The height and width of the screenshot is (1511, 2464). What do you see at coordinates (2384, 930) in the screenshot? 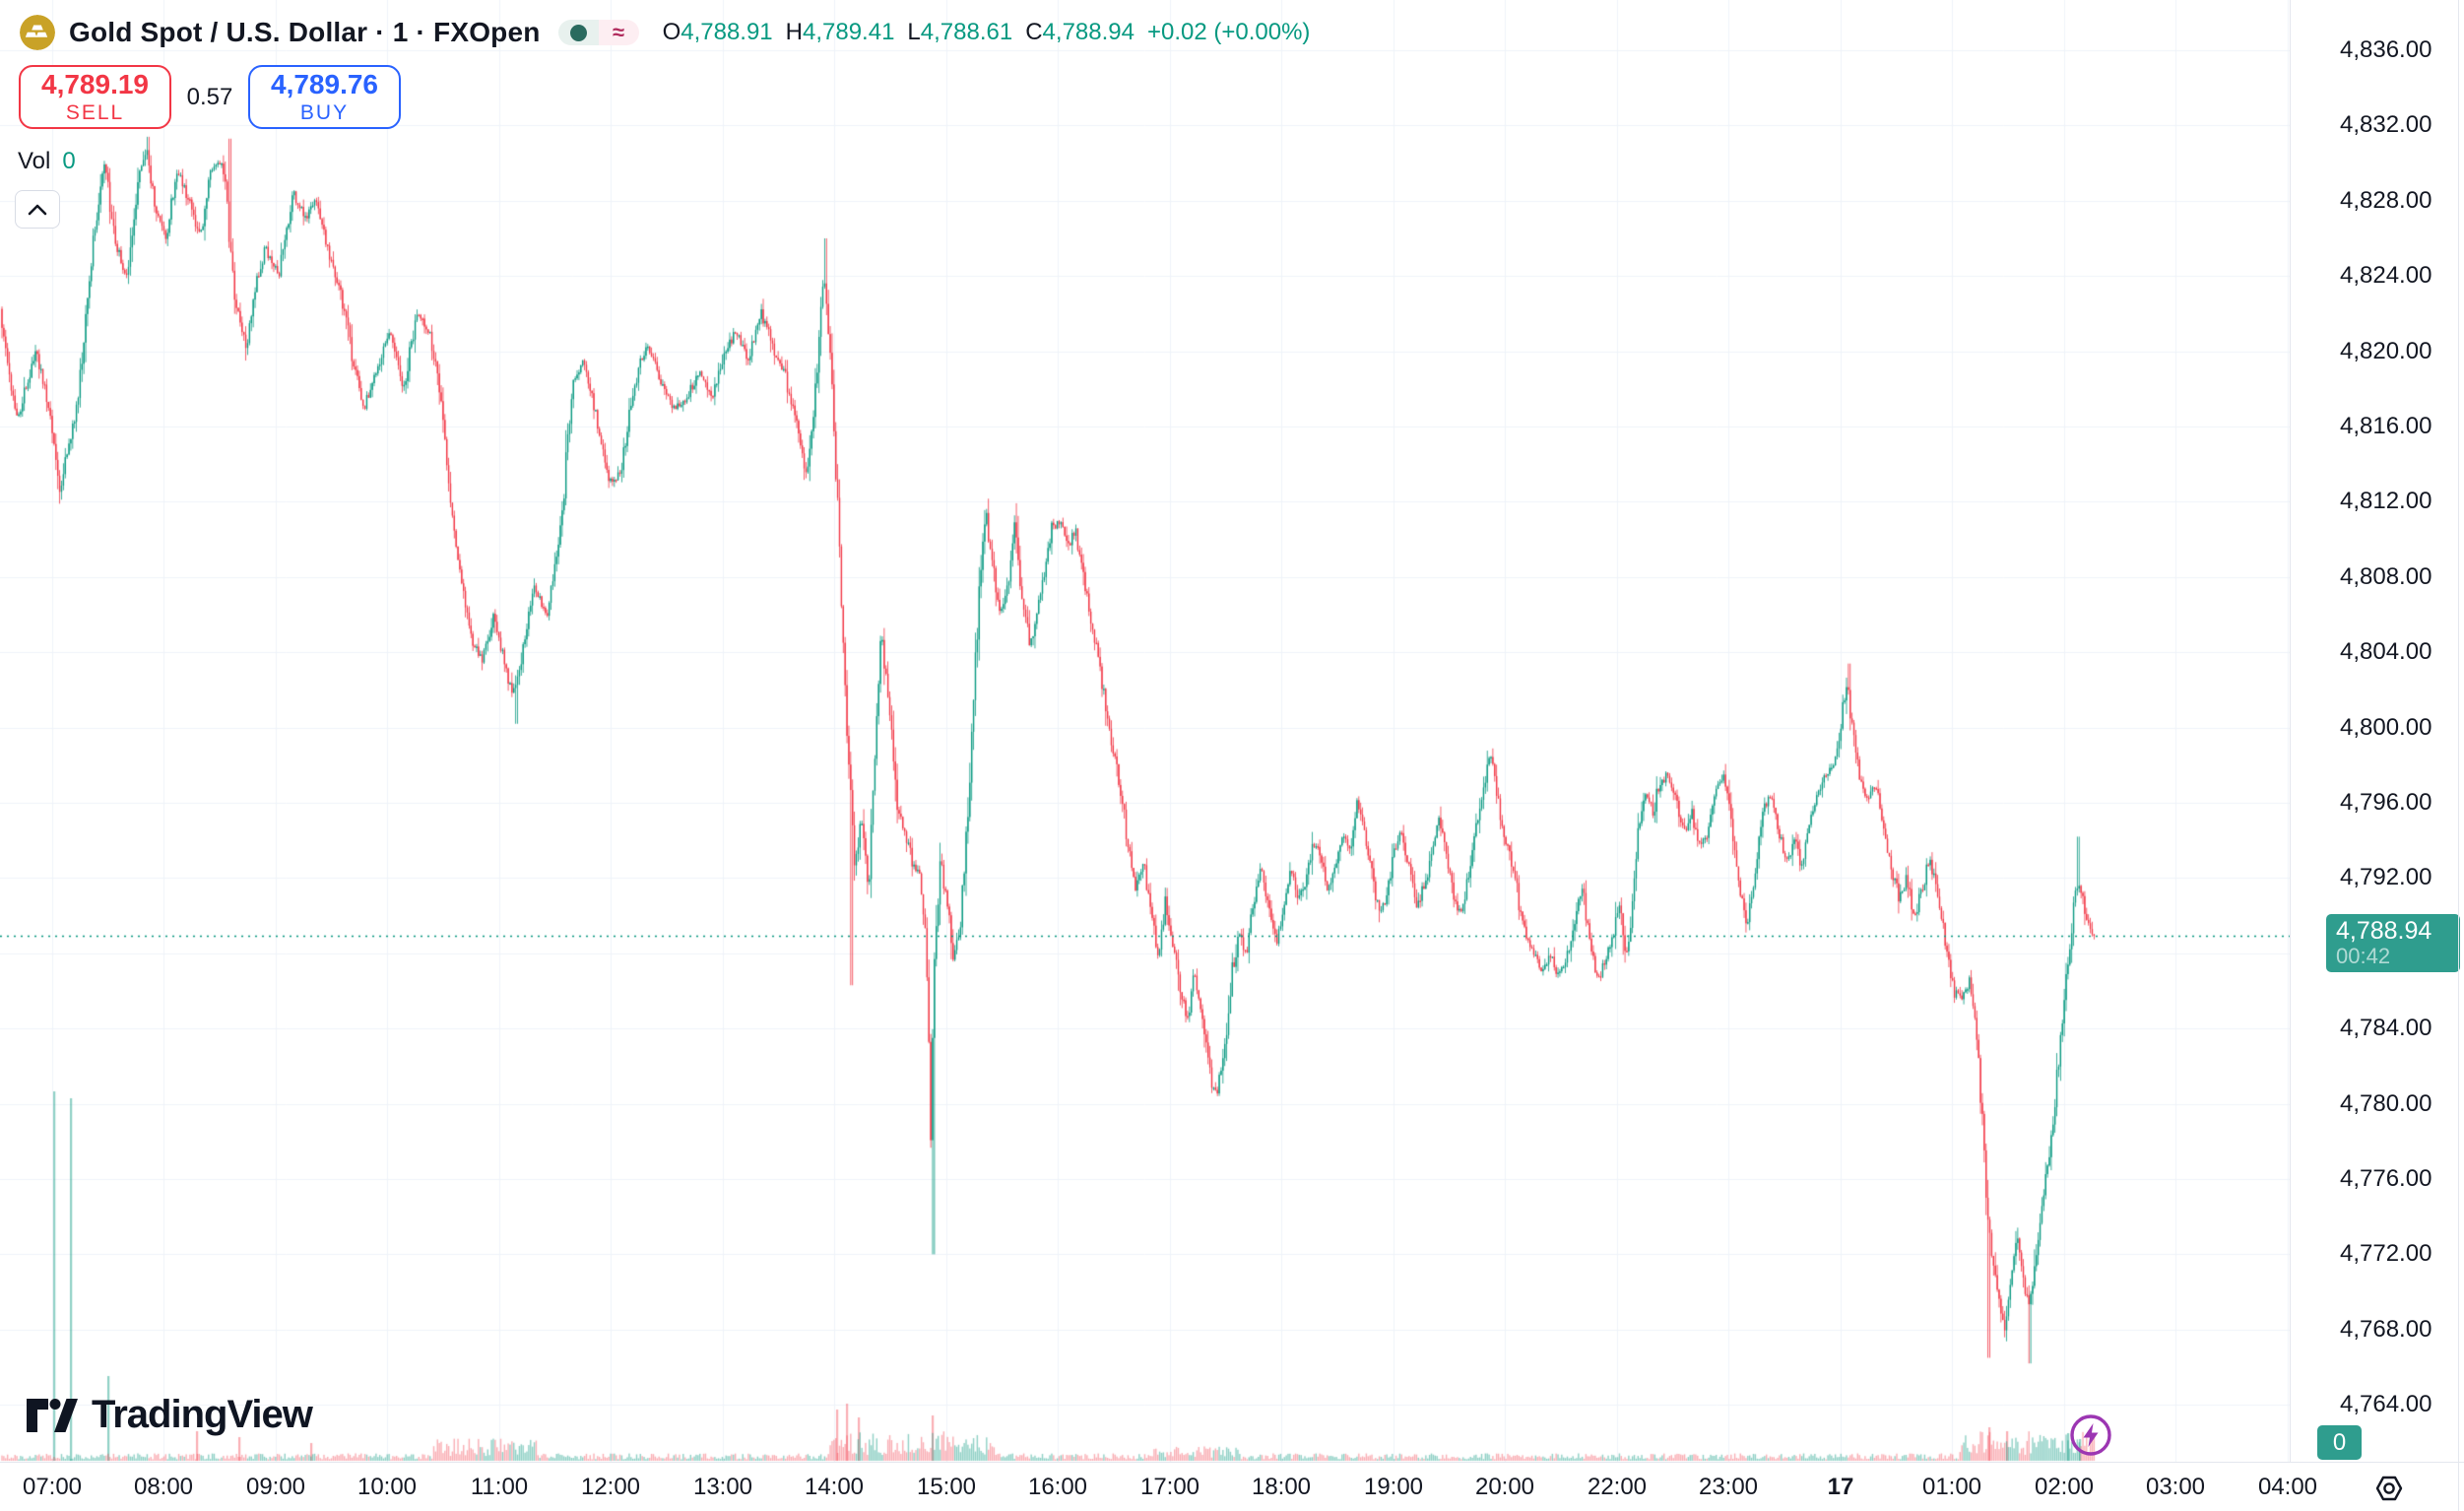
I see `last-price-value: 4,788.94` at bounding box center [2384, 930].